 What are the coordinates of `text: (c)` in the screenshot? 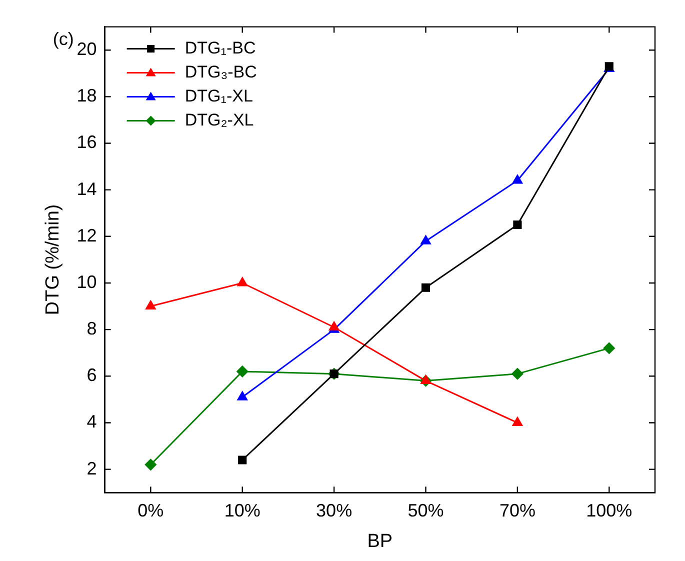 It's located at (63, 38).